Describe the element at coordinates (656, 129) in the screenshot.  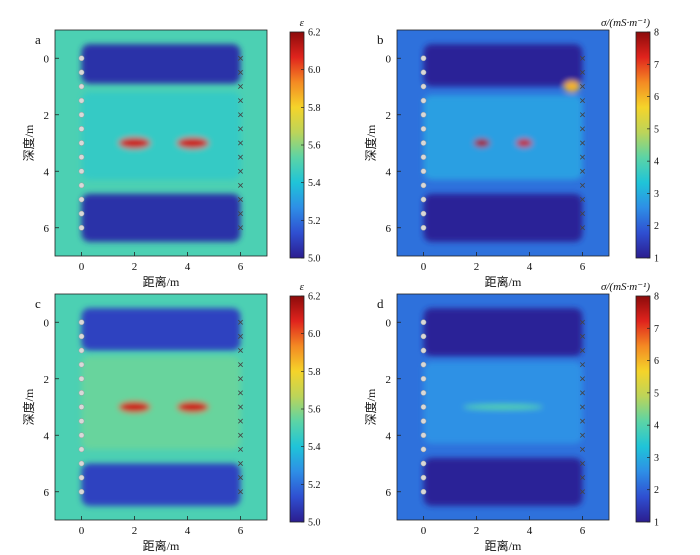
I see `colorbar-tick-label: 5` at that location.